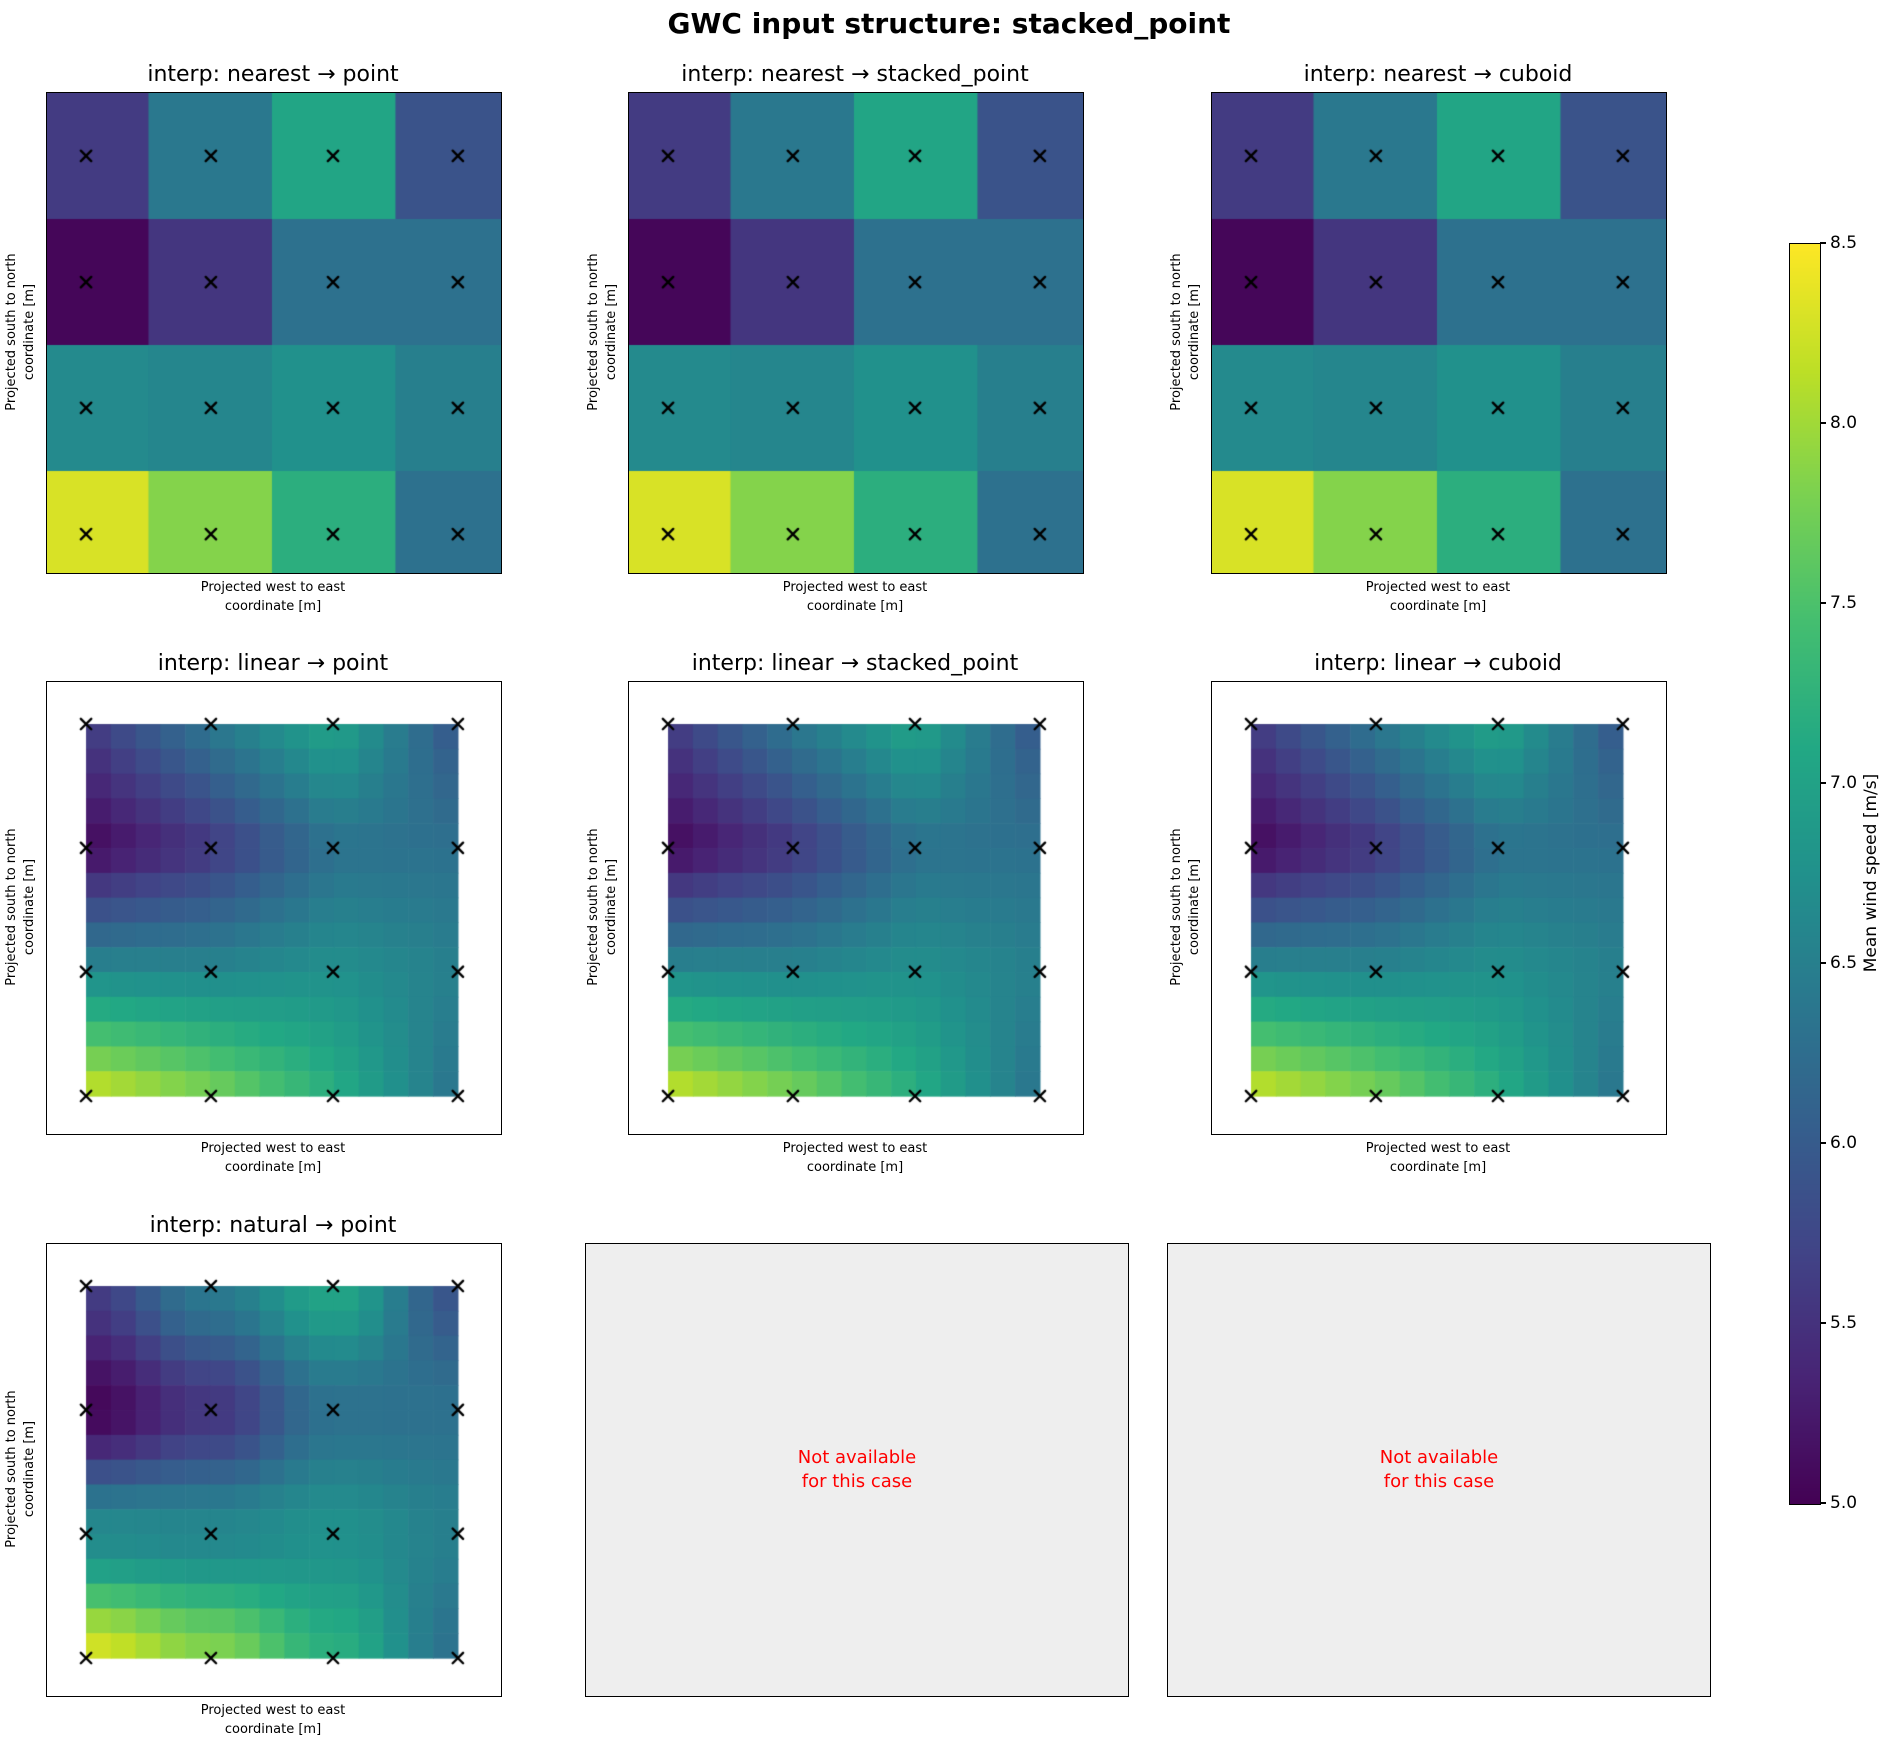  I want to click on colorbar-tick-label: 5.5, so click(1844, 1322).